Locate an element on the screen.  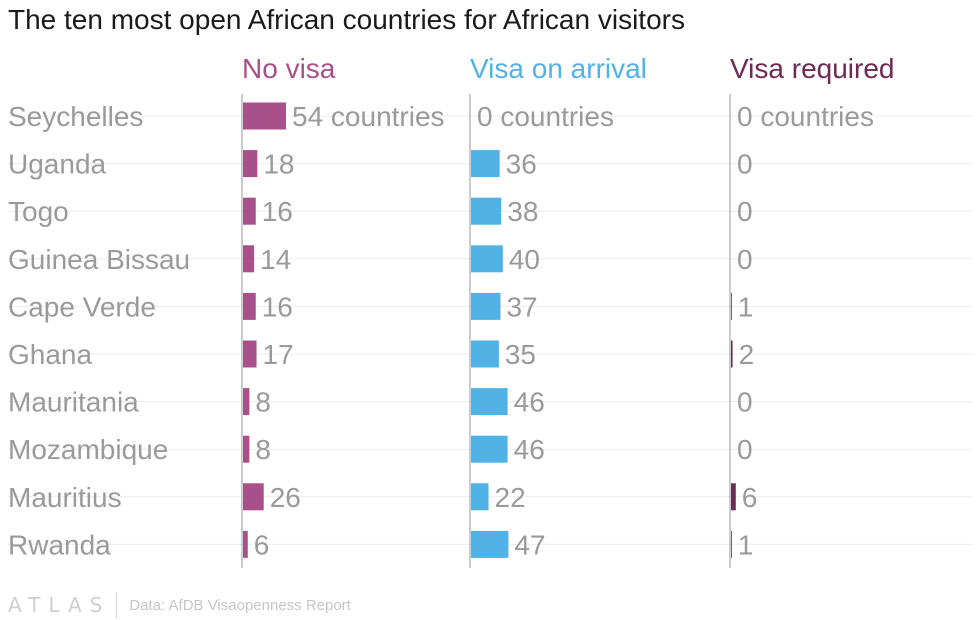
value-label-visa-on-arrival-cape-verde: 37 is located at coordinates (521, 306).